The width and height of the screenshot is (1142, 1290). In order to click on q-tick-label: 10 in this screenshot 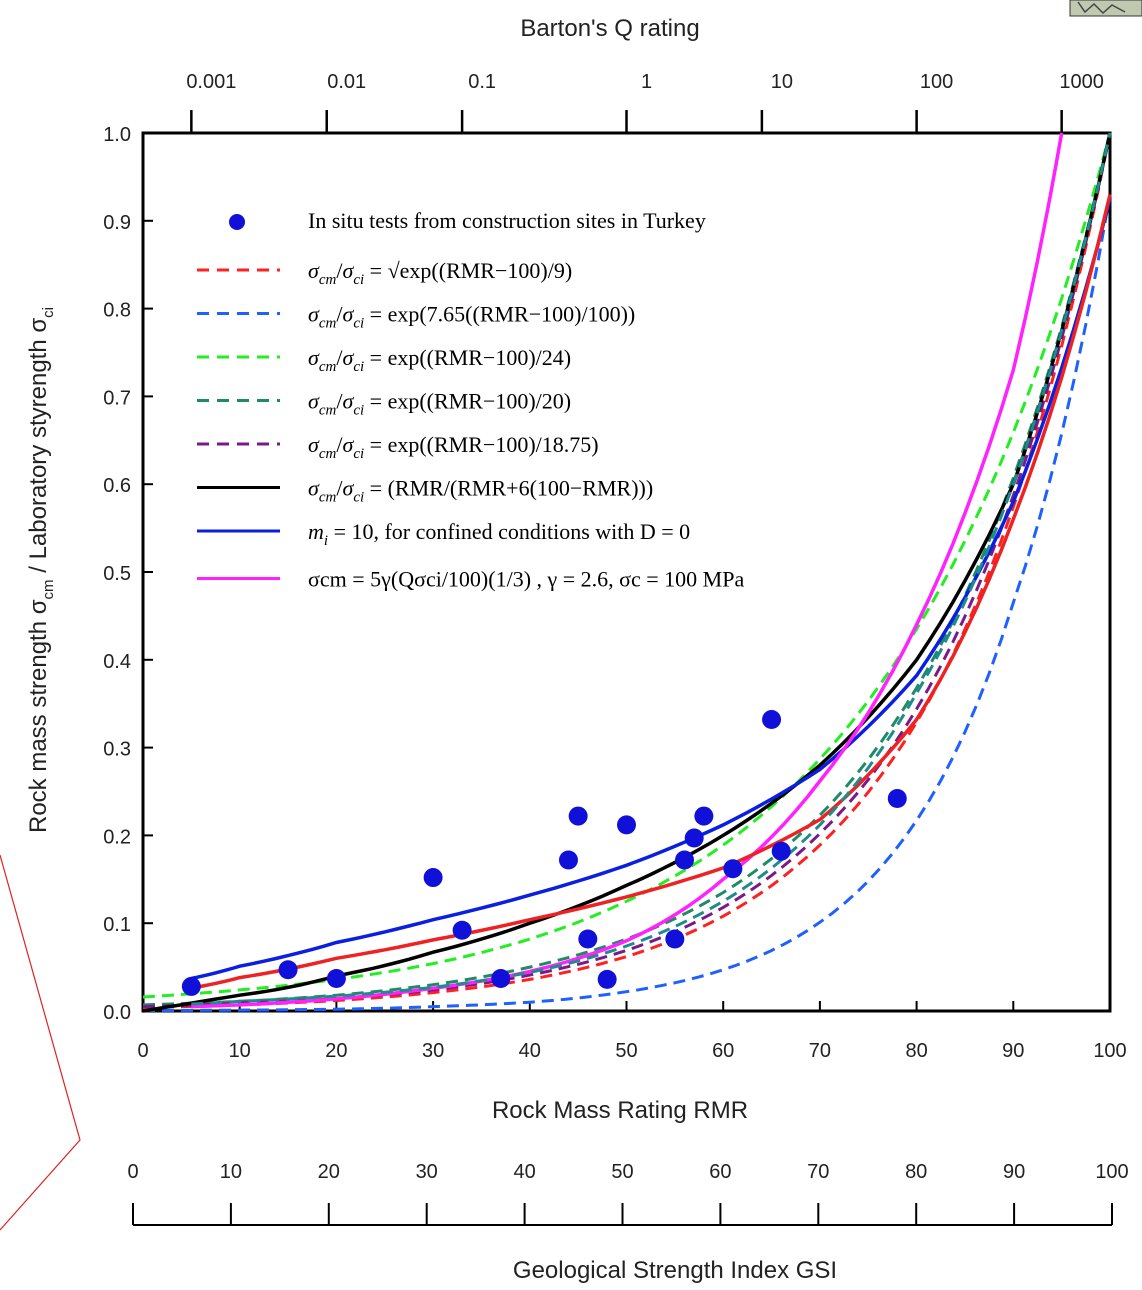, I will do `click(782, 82)`.